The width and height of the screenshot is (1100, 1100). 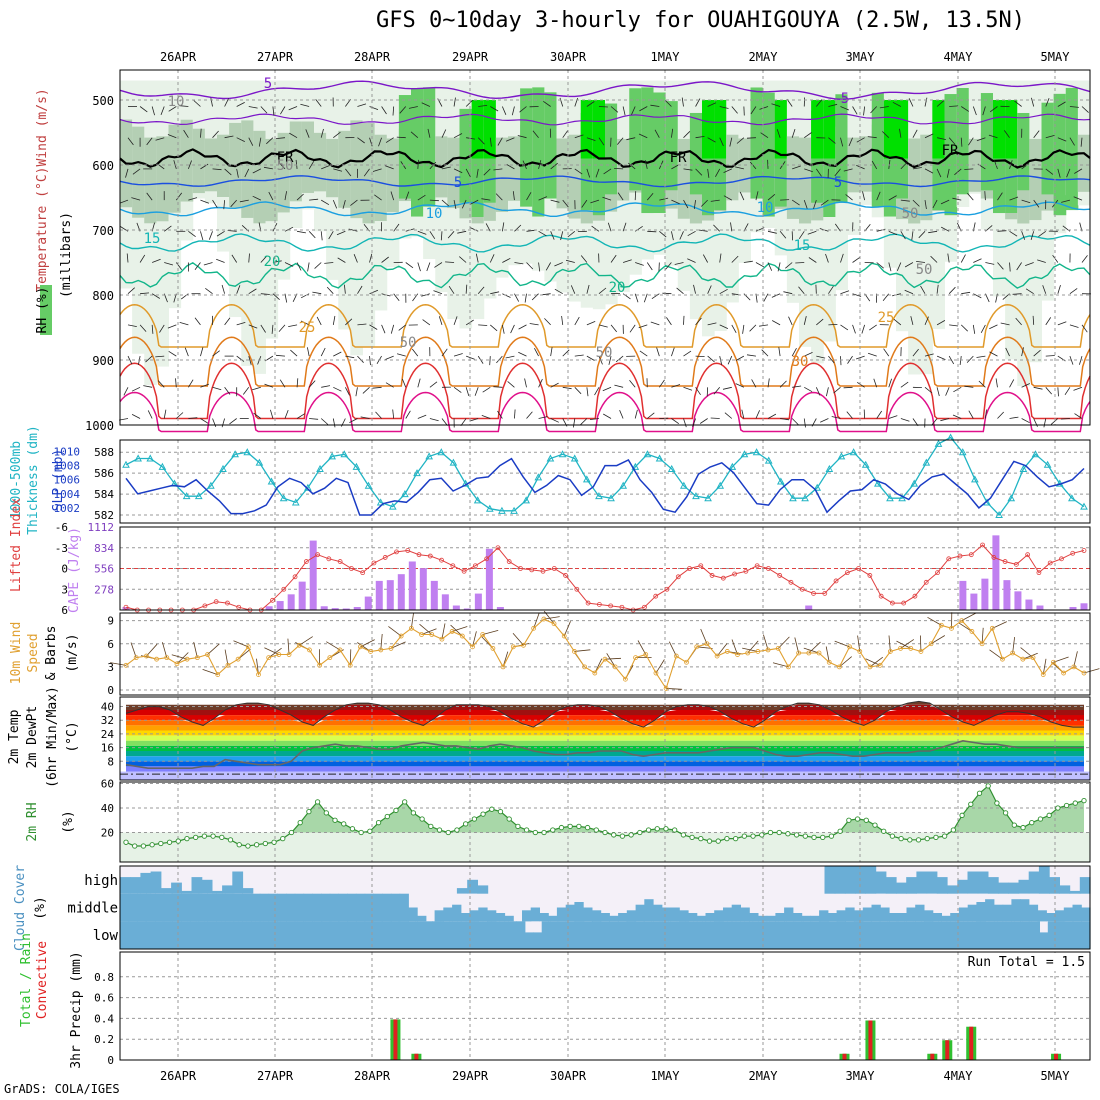 I want to click on temp-tick-label: 8, so click(x=110, y=761).